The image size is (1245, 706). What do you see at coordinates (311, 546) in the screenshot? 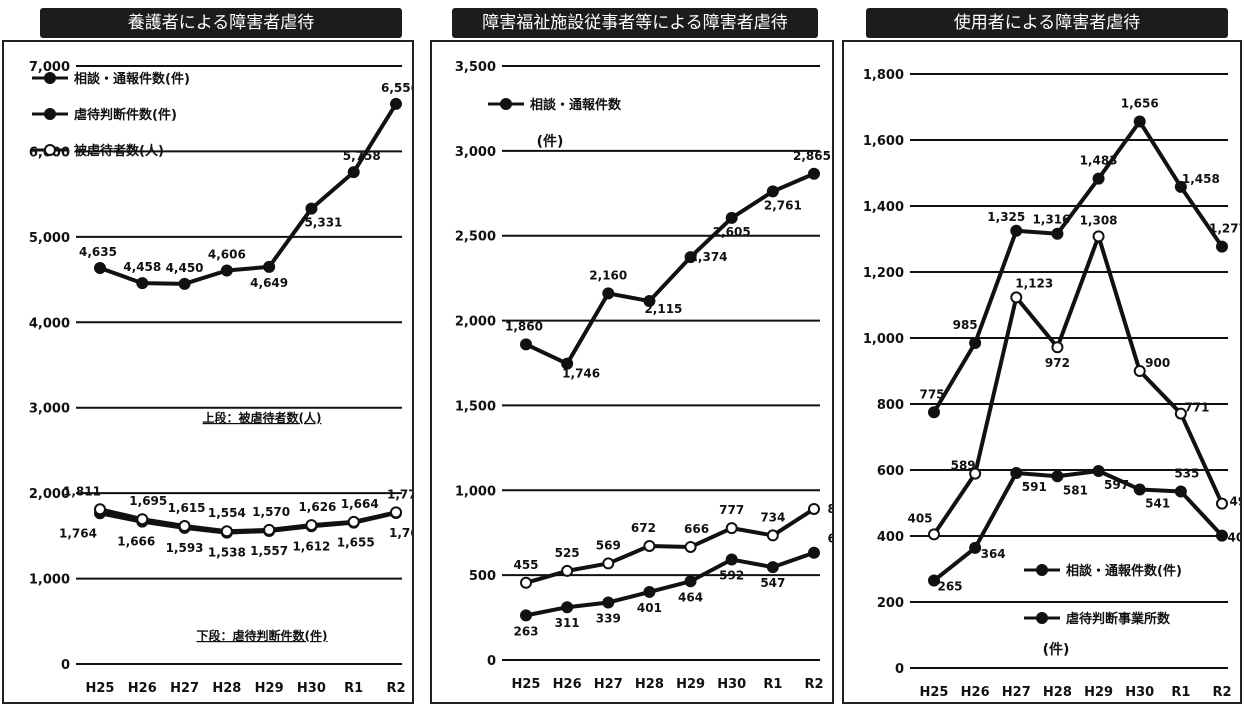
I see `data-label: 1,612` at bounding box center [311, 546].